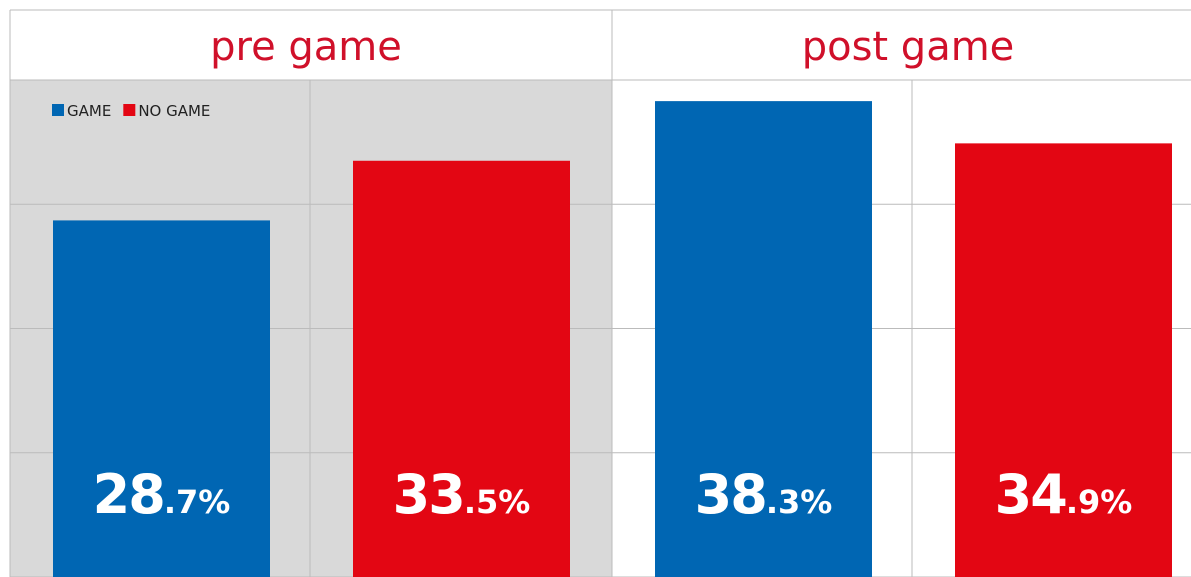 The image size is (1191, 577). What do you see at coordinates (89, 111) in the screenshot?
I see `legend-label: GAME` at bounding box center [89, 111].